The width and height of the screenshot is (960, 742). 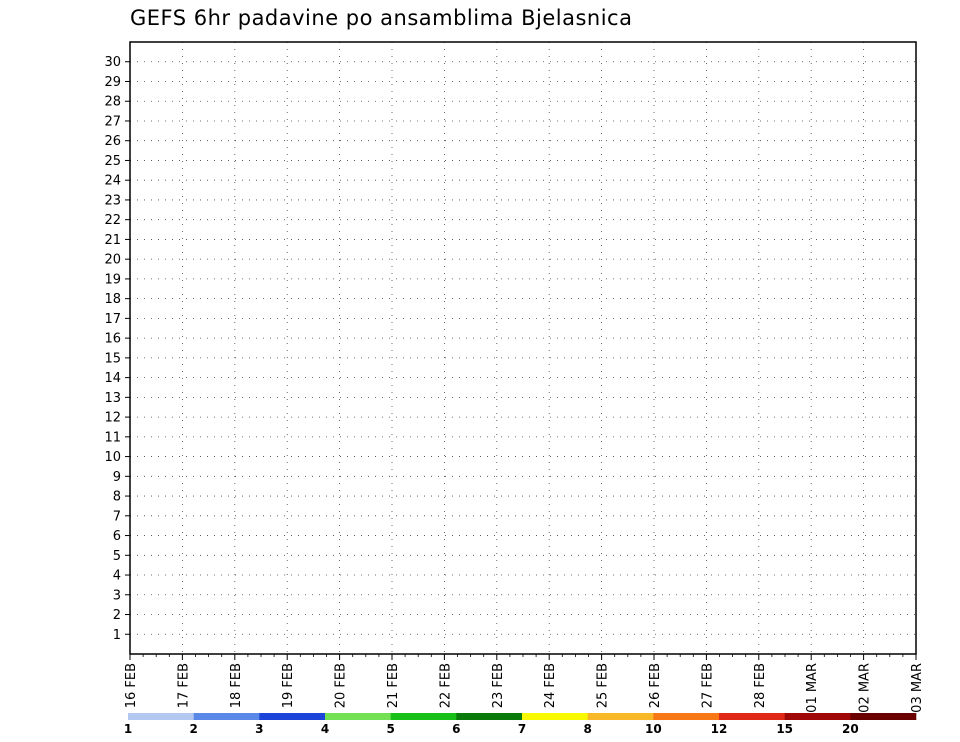 What do you see at coordinates (112, 121) in the screenshot?
I see `y-tick-label: 27` at bounding box center [112, 121].